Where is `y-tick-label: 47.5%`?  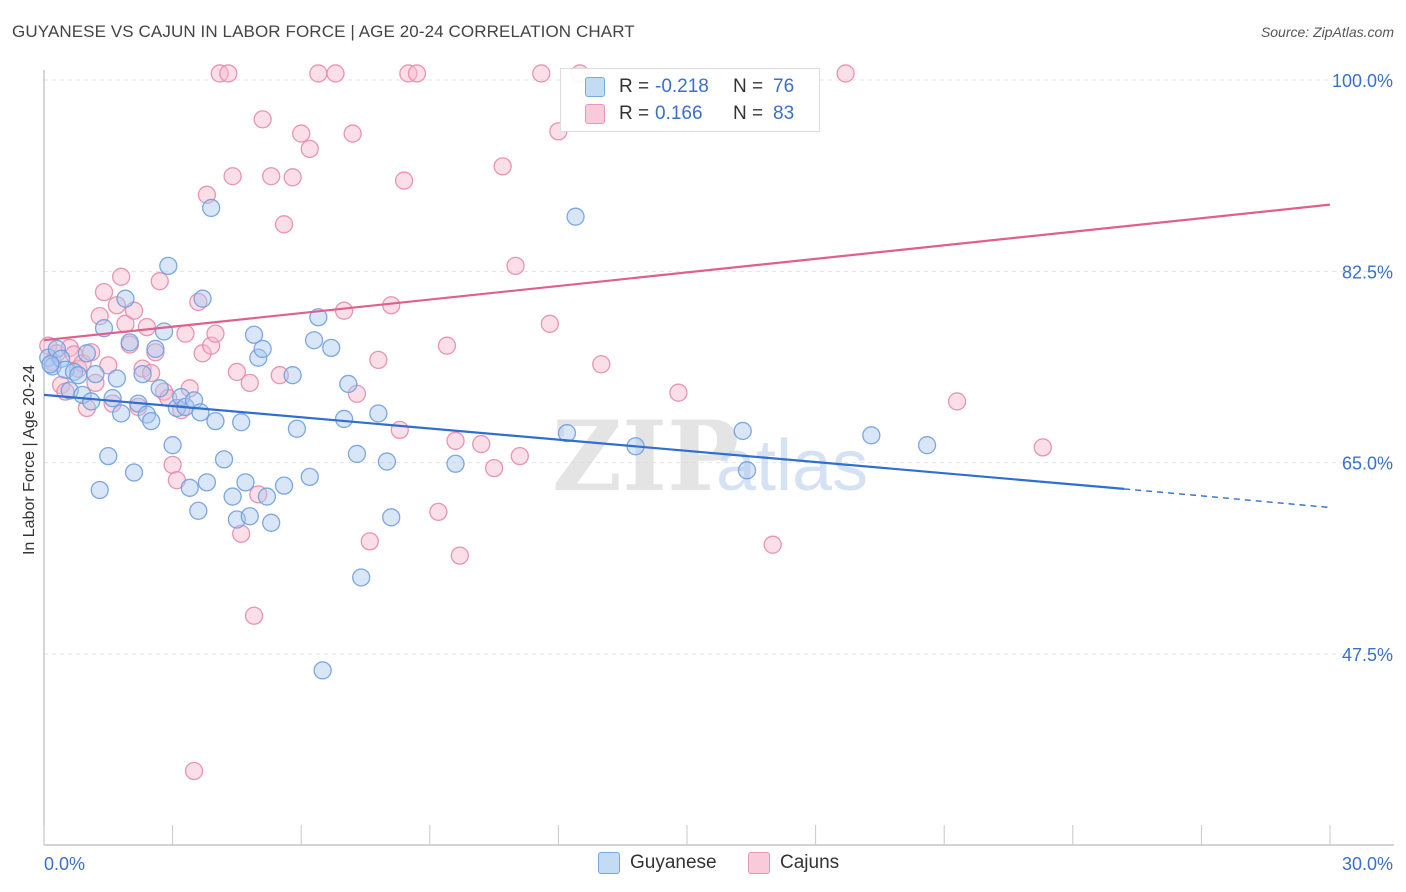
y-tick-label: 47.5% is located at coordinates (1367, 655).